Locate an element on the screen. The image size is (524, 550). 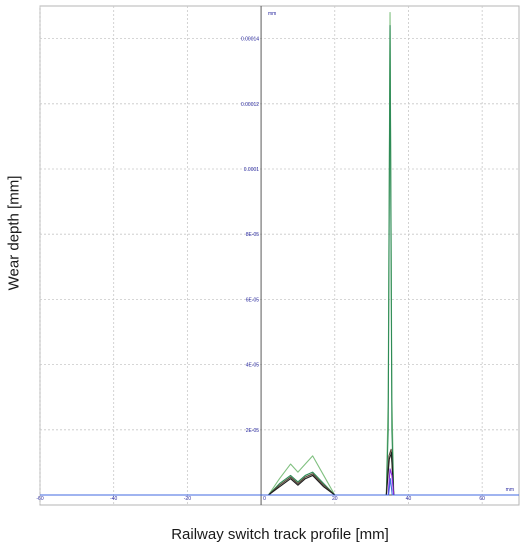
x-tick-label: 0 is located at coordinates (264, 499).